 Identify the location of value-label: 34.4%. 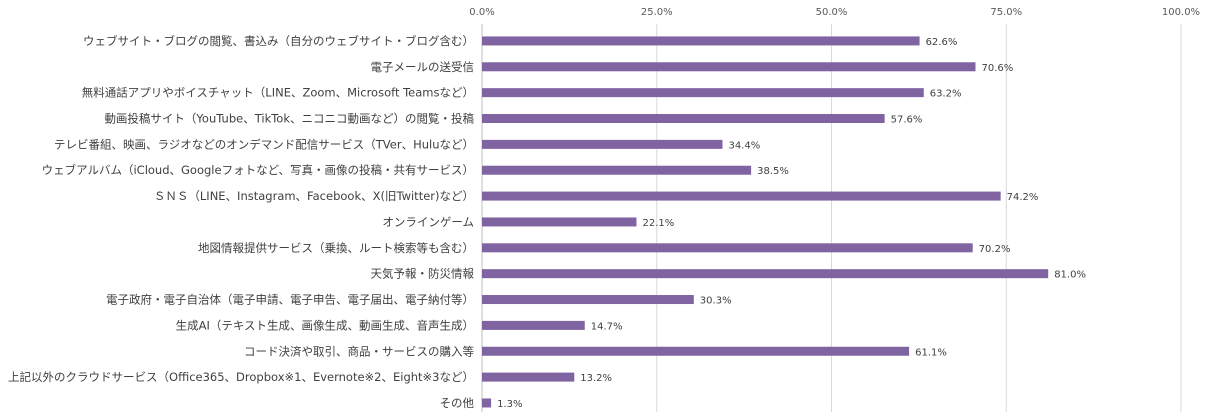
(744, 145).